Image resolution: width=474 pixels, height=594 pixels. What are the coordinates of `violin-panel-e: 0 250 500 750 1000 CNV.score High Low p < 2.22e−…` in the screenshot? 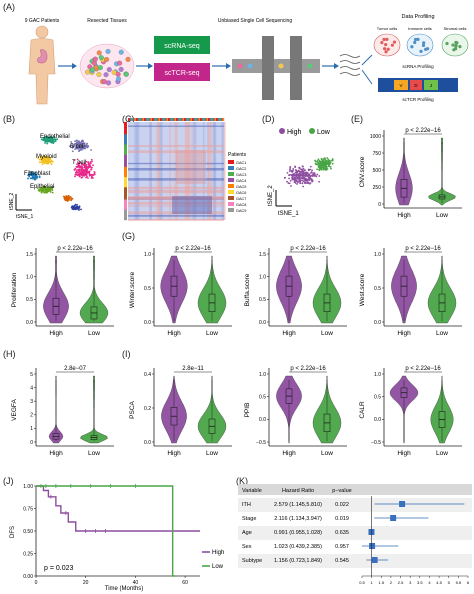 It's located at (410, 173).